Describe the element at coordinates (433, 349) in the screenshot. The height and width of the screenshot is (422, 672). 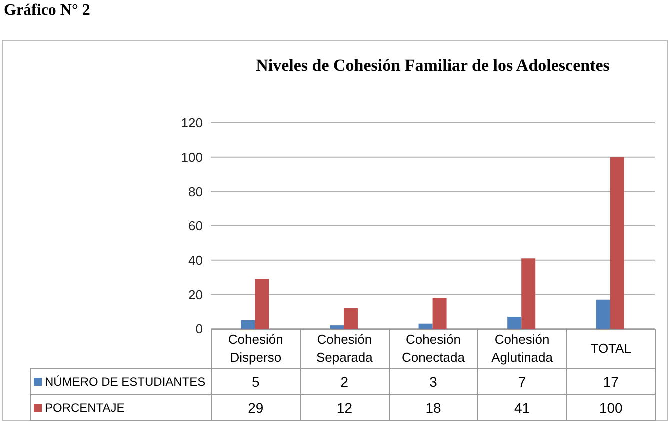
I see `x-tick-label: Cohesión Conectada` at that location.